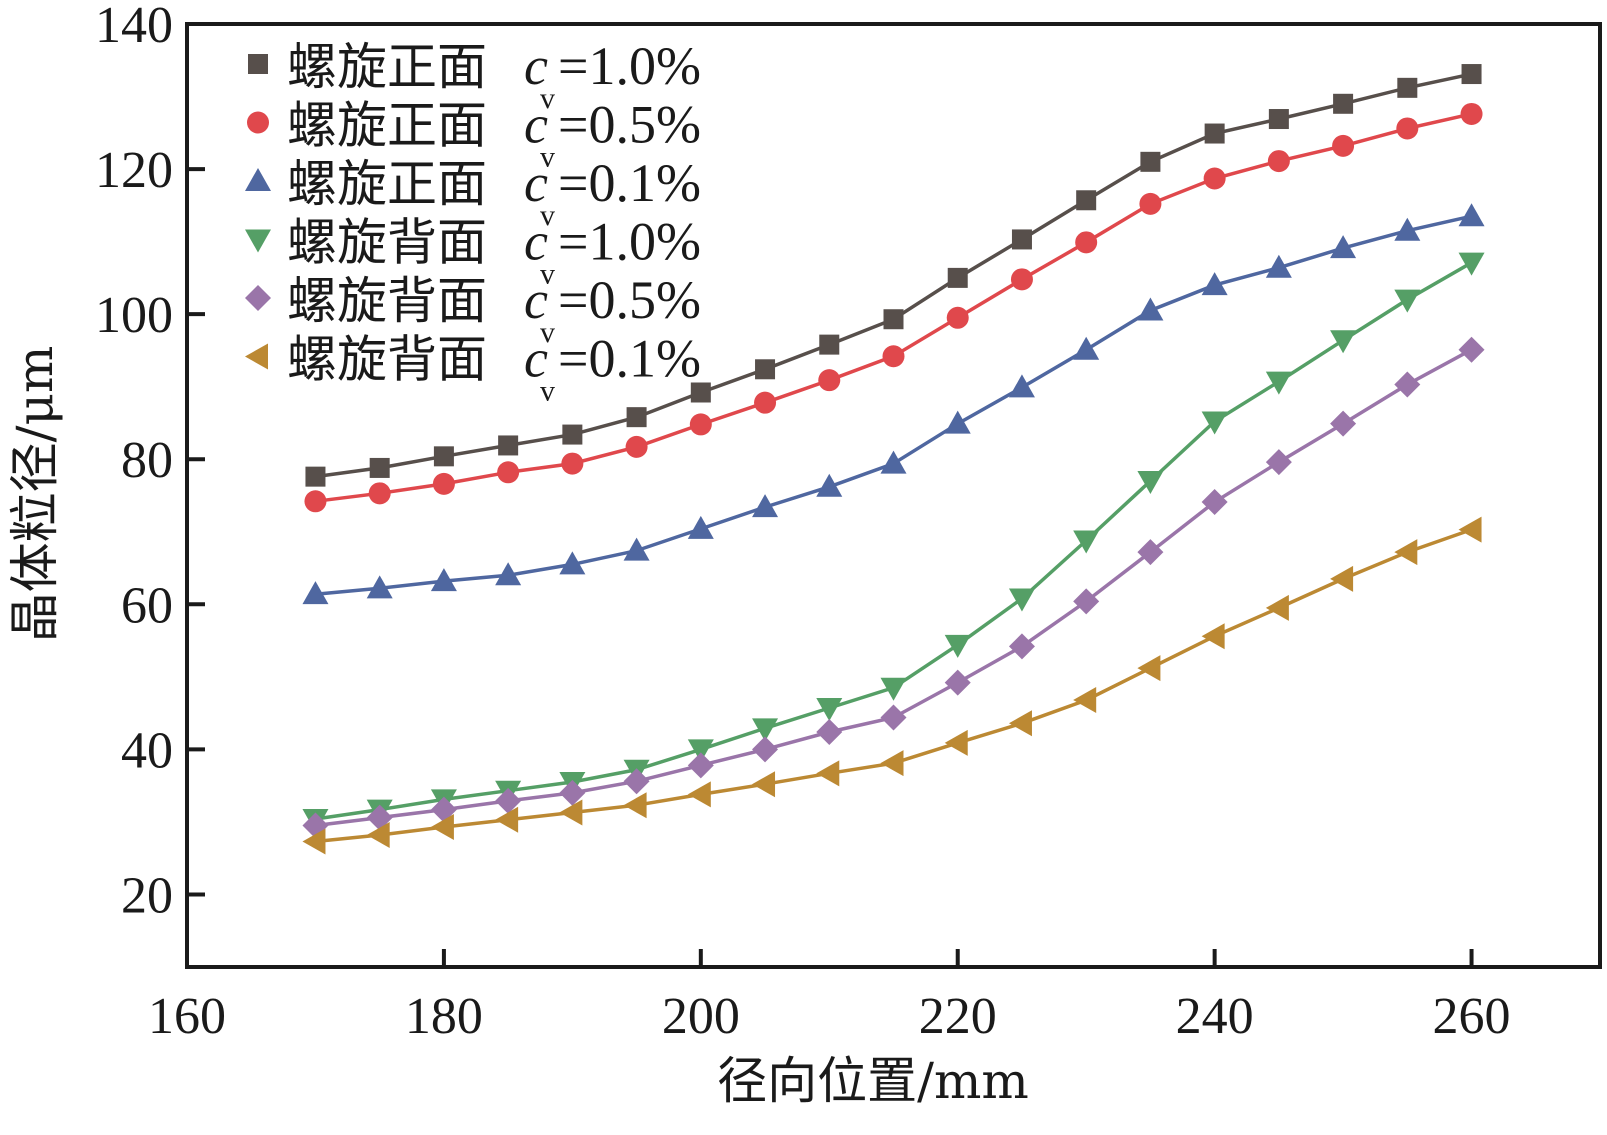  Describe the element at coordinates (629, 183) in the screenshot. I see `legend-value: =0.1%` at that location.